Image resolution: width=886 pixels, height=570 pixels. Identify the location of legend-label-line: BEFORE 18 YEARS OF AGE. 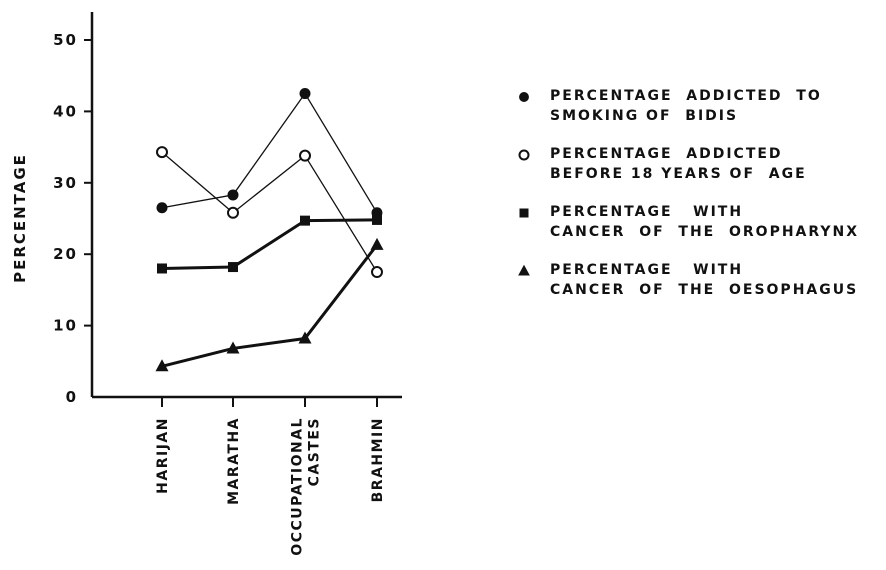
(678, 174).